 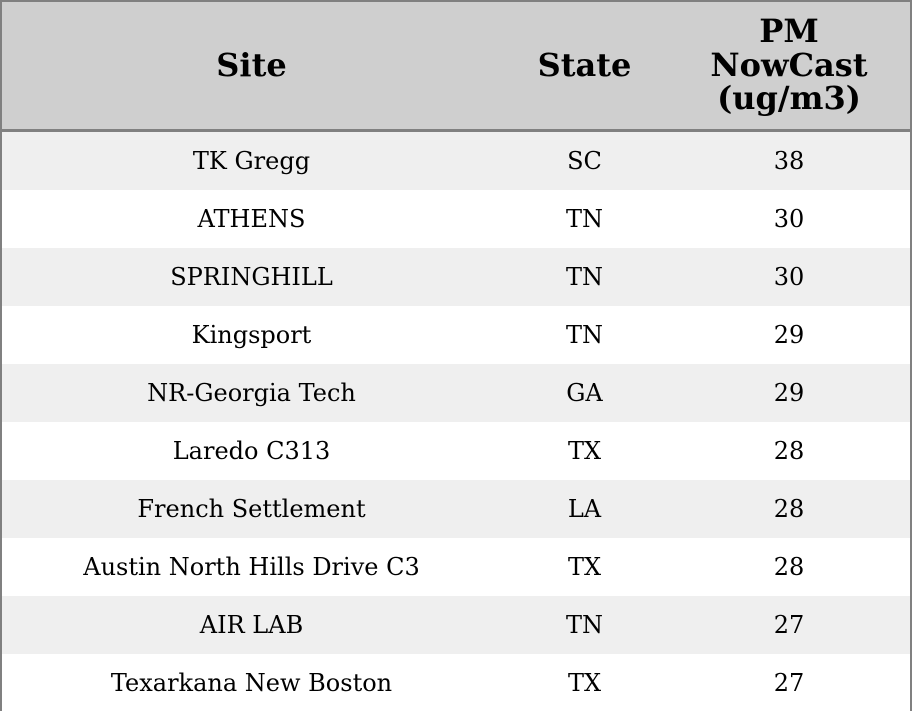 What do you see at coordinates (251, 219) in the screenshot?
I see `table-cell: ATHENS` at bounding box center [251, 219].